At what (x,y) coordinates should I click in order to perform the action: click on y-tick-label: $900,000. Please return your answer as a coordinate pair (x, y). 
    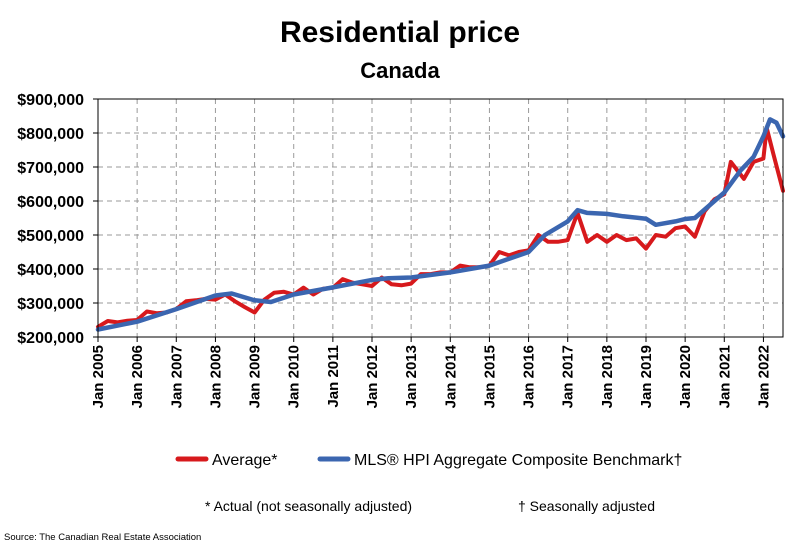
    Looking at the image, I should click on (50, 100).